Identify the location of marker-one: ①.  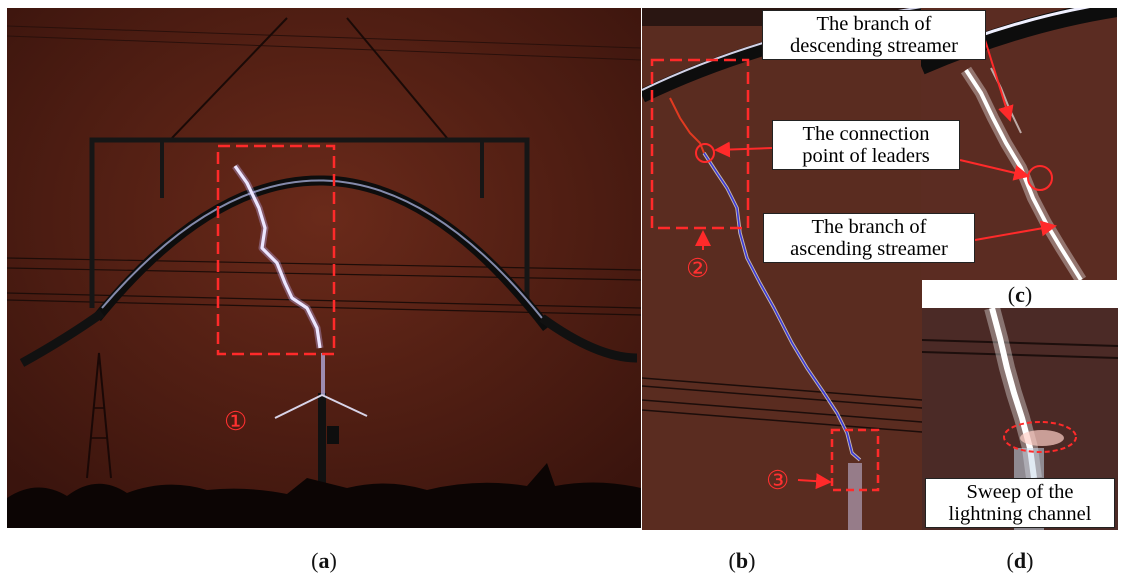
(236, 422).